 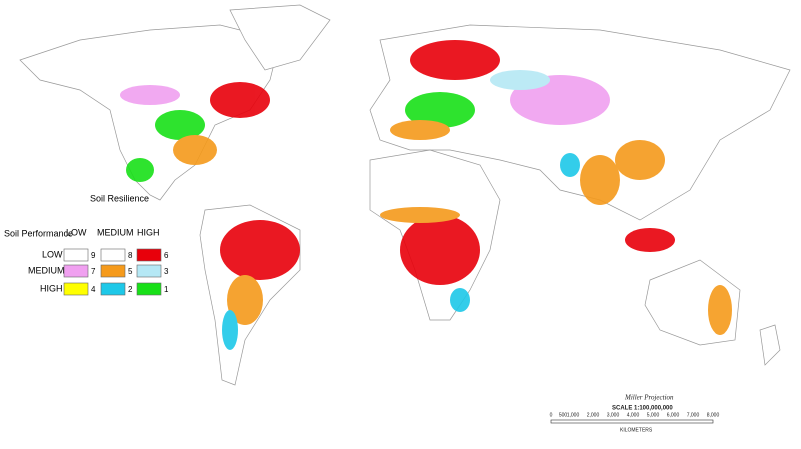 What do you see at coordinates (115, 232) in the screenshot?
I see `column-label: MEDIUM` at bounding box center [115, 232].